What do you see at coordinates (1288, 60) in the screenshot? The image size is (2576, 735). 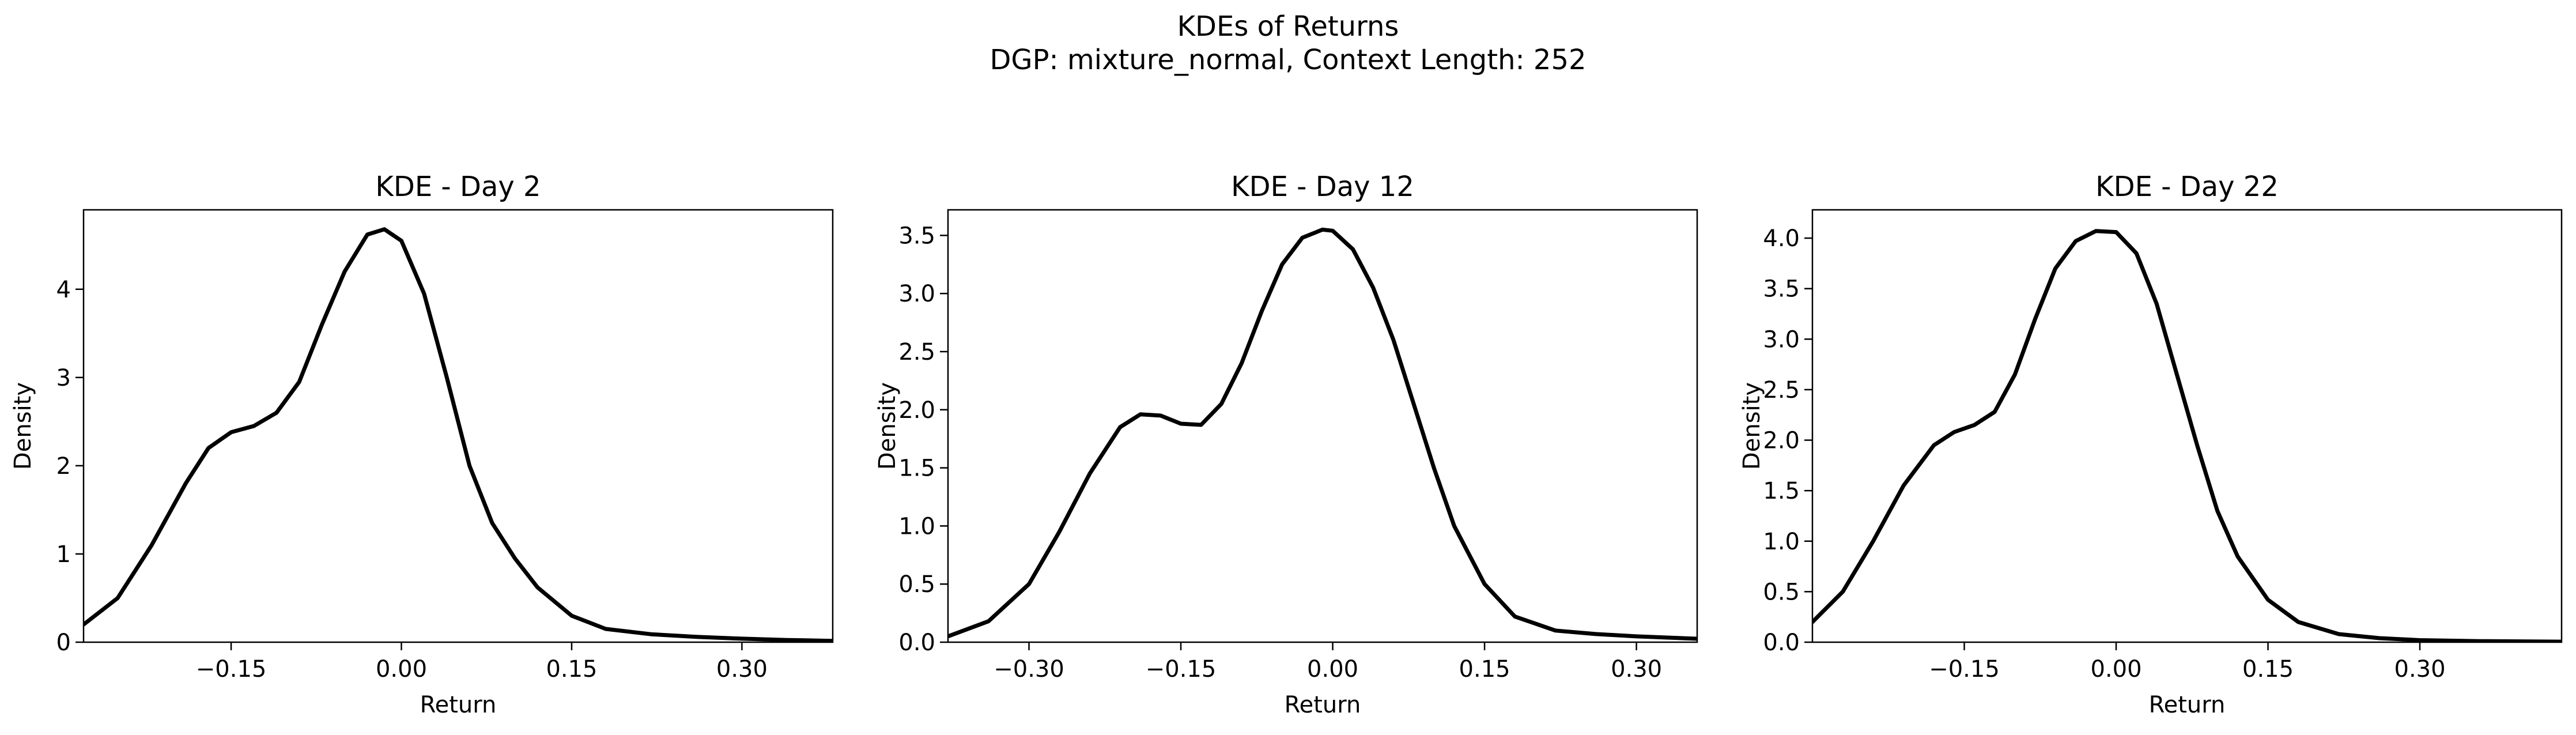 I see `figure-subtitle: DGP: mixture_normal, Context Length: 252` at bounding box center [1288, 60].